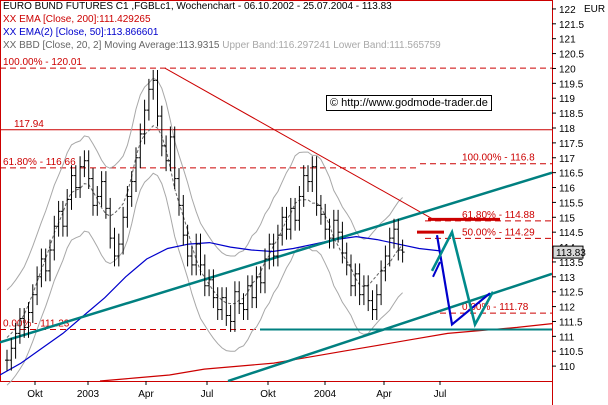 Image resolution: width=608 pixels, height=405 pixels. What do you see at coordinates (571, 144) in the screenshot?
I see `y-tick-label: 117.5` at bounding box center [571, 144].